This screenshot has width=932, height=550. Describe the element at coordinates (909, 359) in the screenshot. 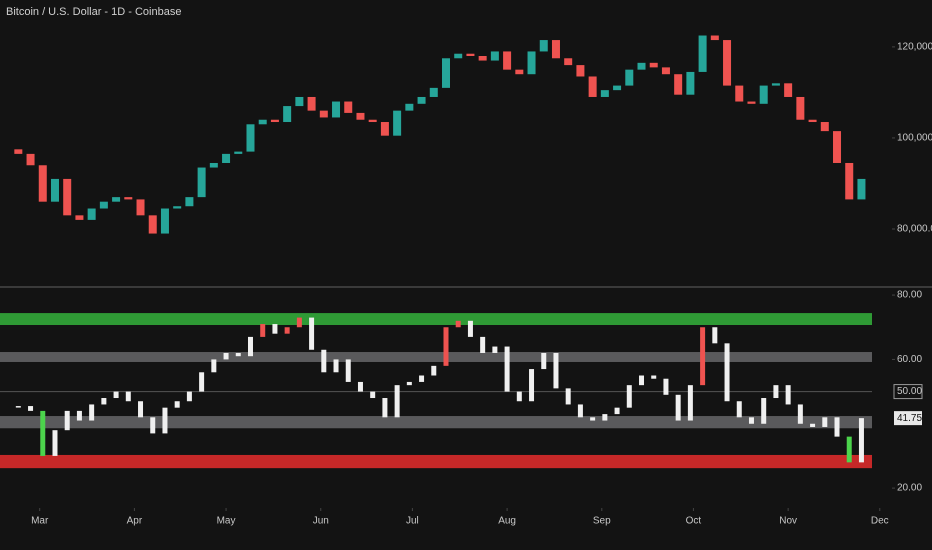

I see `y-tick-label: 60.00` at that location.